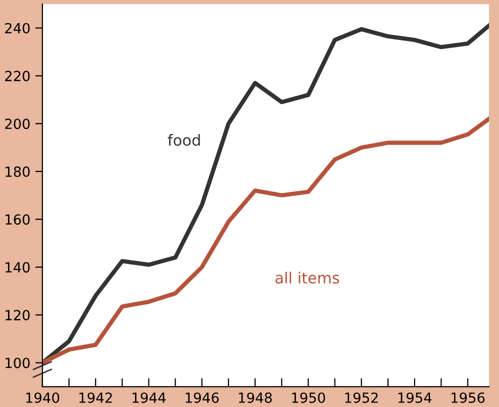 The height and width of the screenshot is (407, 499). What do you see at coordinates (184, 140) in the screenshot?
I see `series-label: food` at bounding box center [184, 140].